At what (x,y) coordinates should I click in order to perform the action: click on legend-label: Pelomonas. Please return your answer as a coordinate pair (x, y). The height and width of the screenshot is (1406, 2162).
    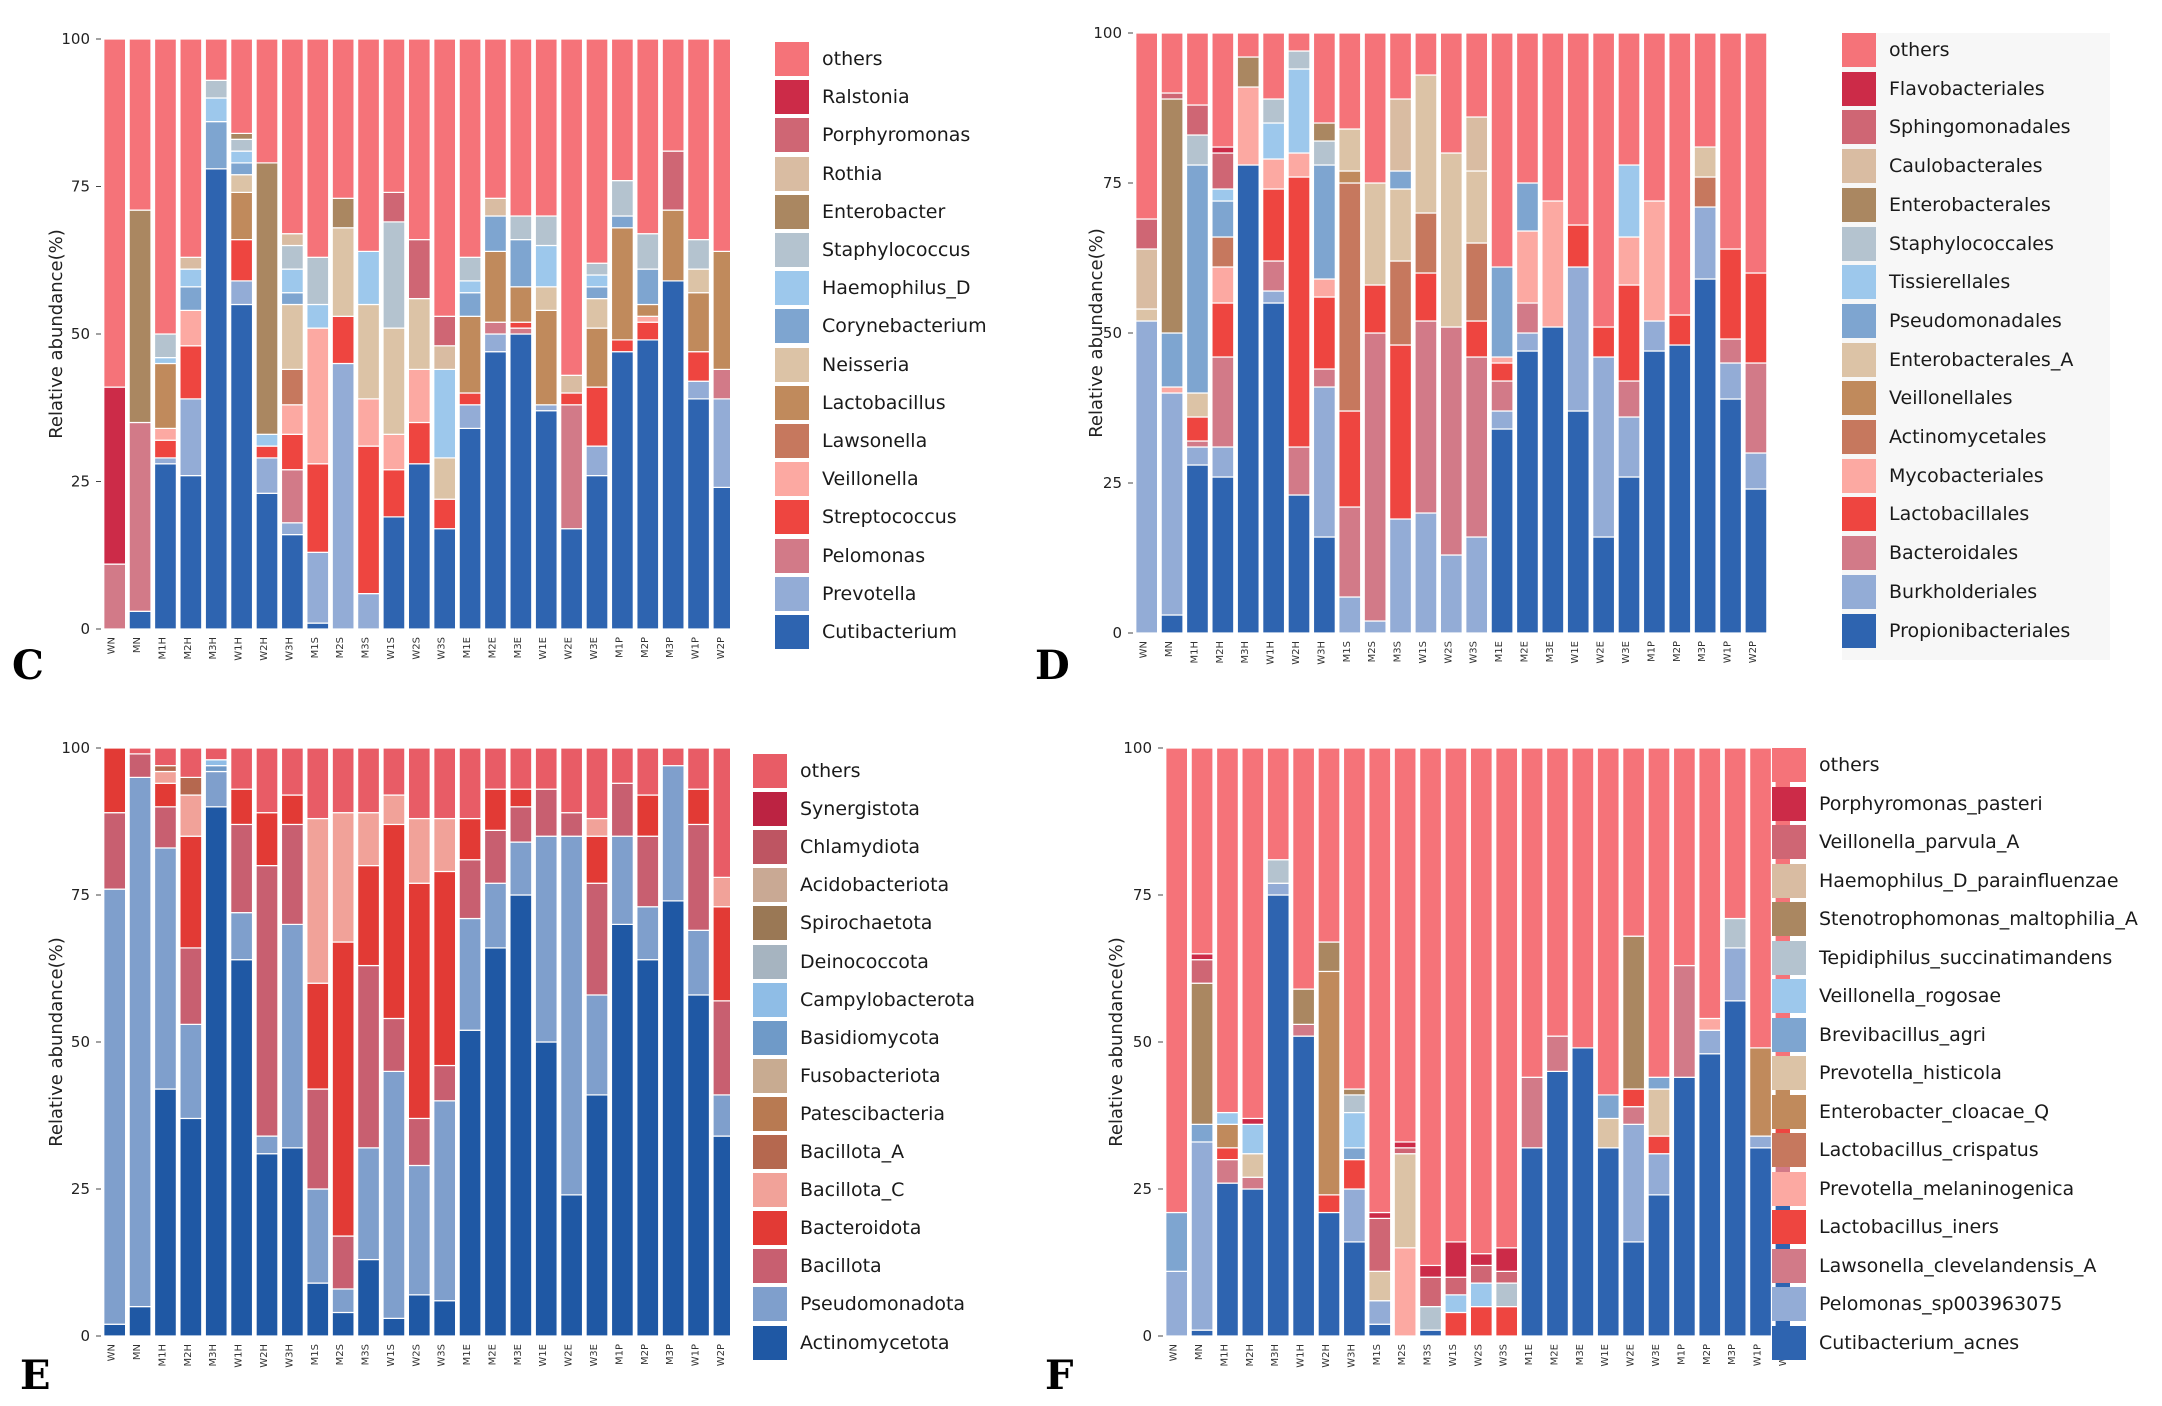
    Looking at the image, I should click on (874, 555).